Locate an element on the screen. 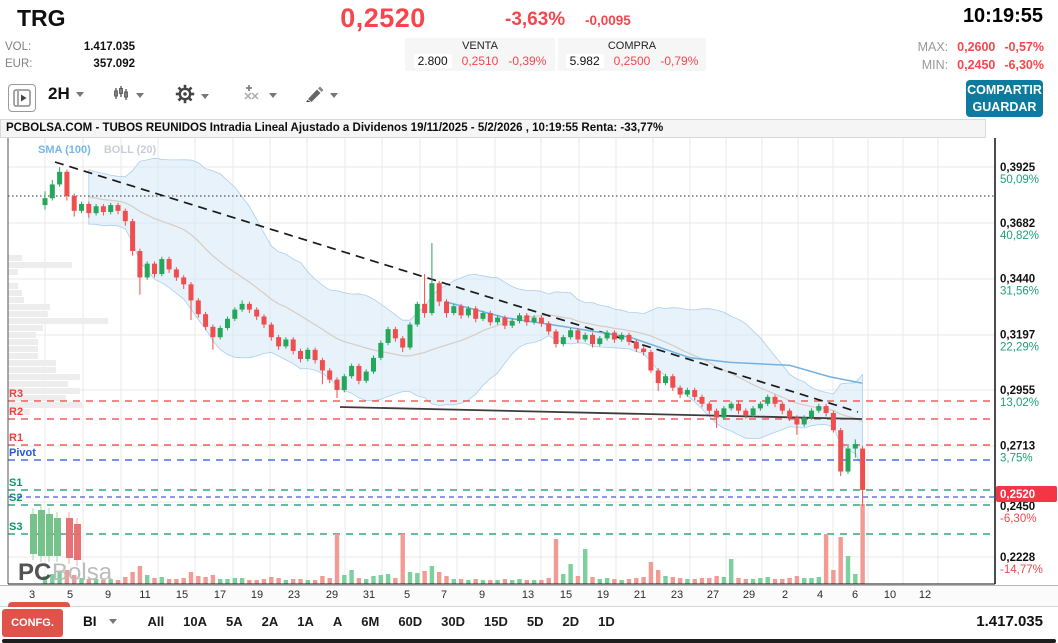  change-absolute: -0,0095 is located at coordinates (608, 20).